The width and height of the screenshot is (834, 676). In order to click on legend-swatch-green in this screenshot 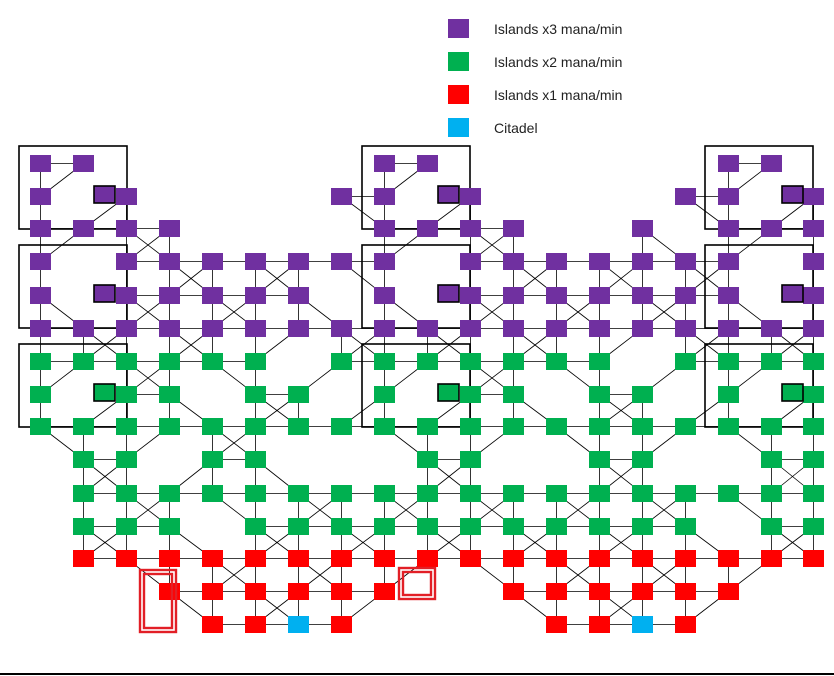, I will do `click(458, 61)`.